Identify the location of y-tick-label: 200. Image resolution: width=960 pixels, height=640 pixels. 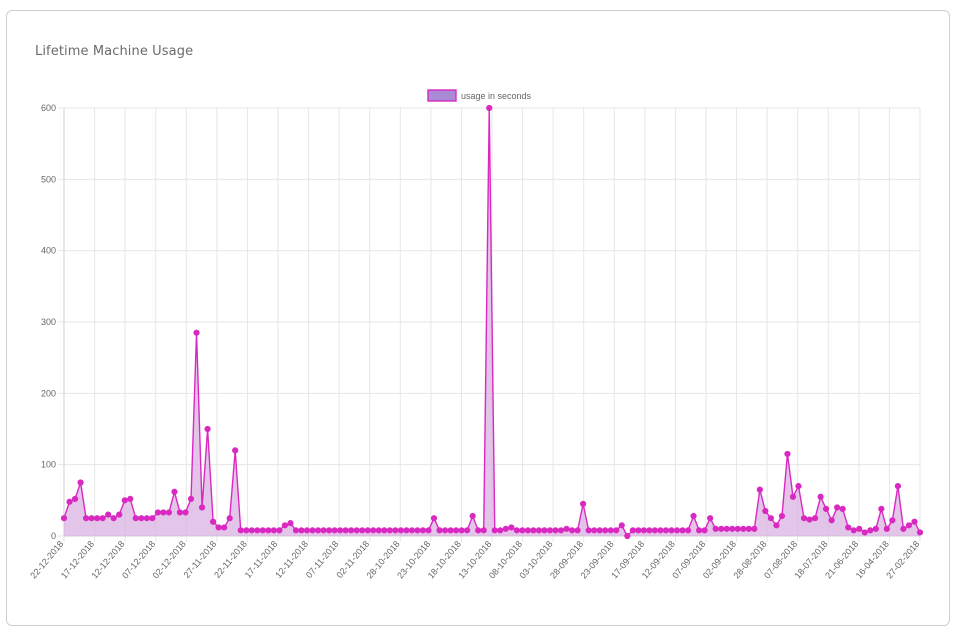
(48, 393).